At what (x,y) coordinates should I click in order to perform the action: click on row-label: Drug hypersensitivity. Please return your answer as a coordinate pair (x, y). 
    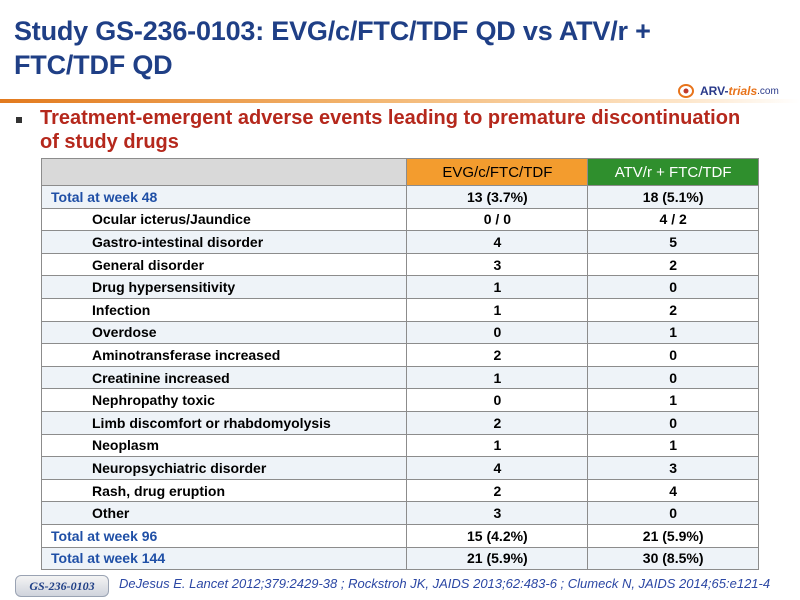
    Looking at the image, I should click on (224, 287).